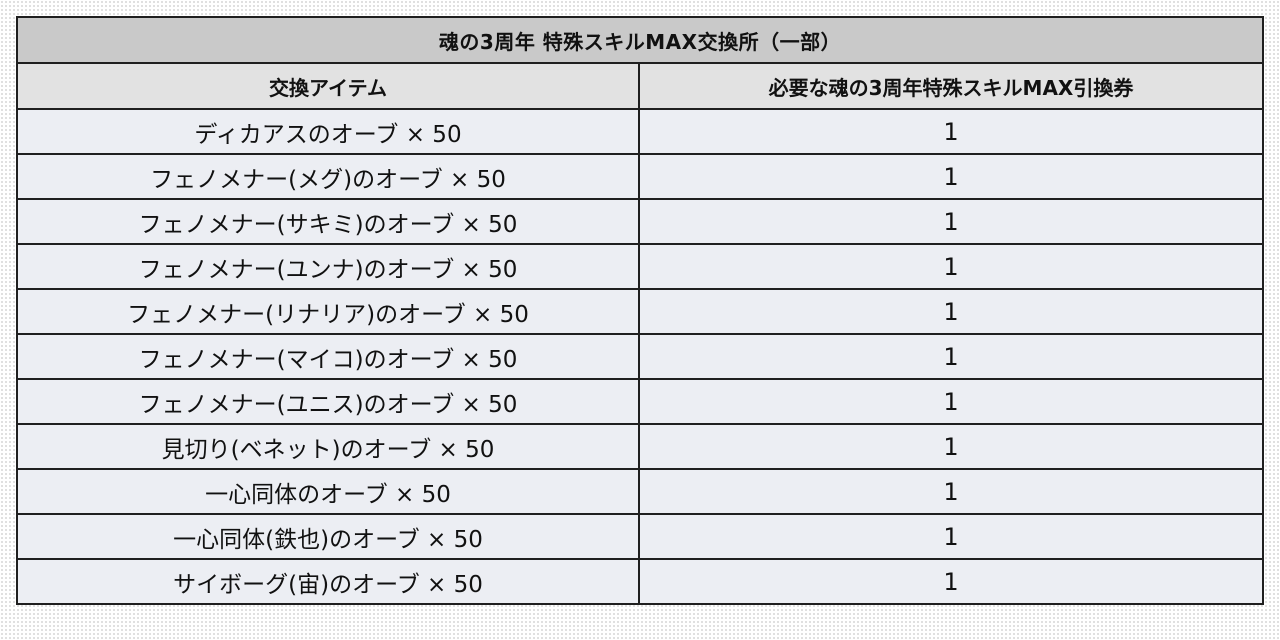  I want to click on table-title-row: 魂の3周年 特殊スキルMAX交換所（一部）, so click(640, 40).